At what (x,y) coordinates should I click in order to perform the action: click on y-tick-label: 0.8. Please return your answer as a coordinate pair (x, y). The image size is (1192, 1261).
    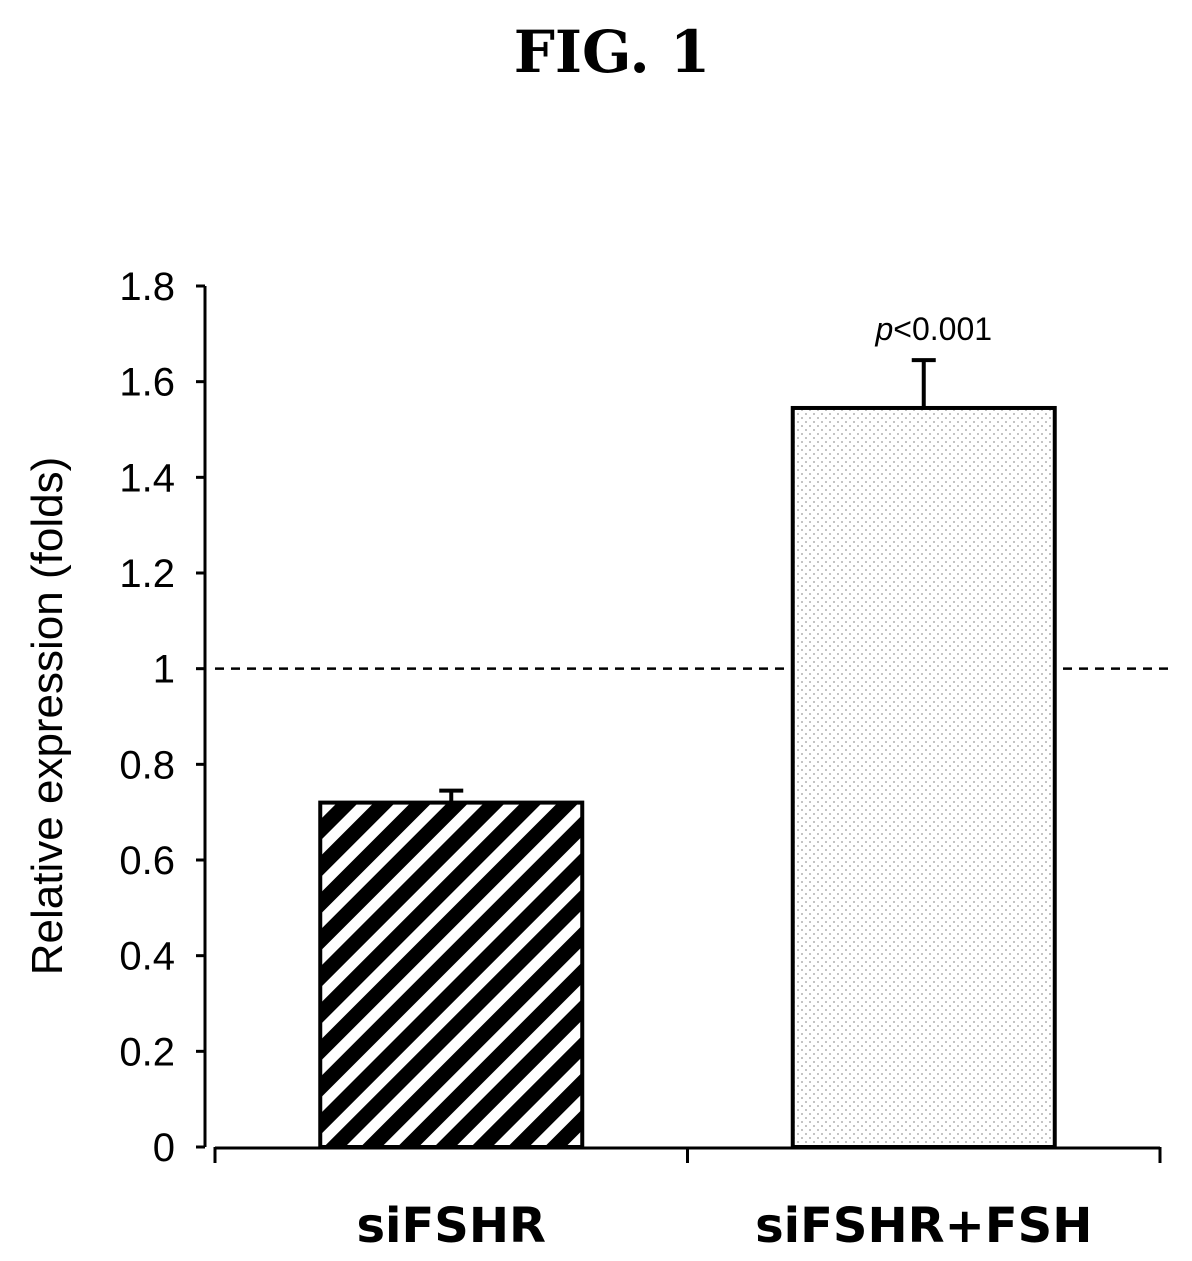
    Looking at the image, I should click on (147, 765).